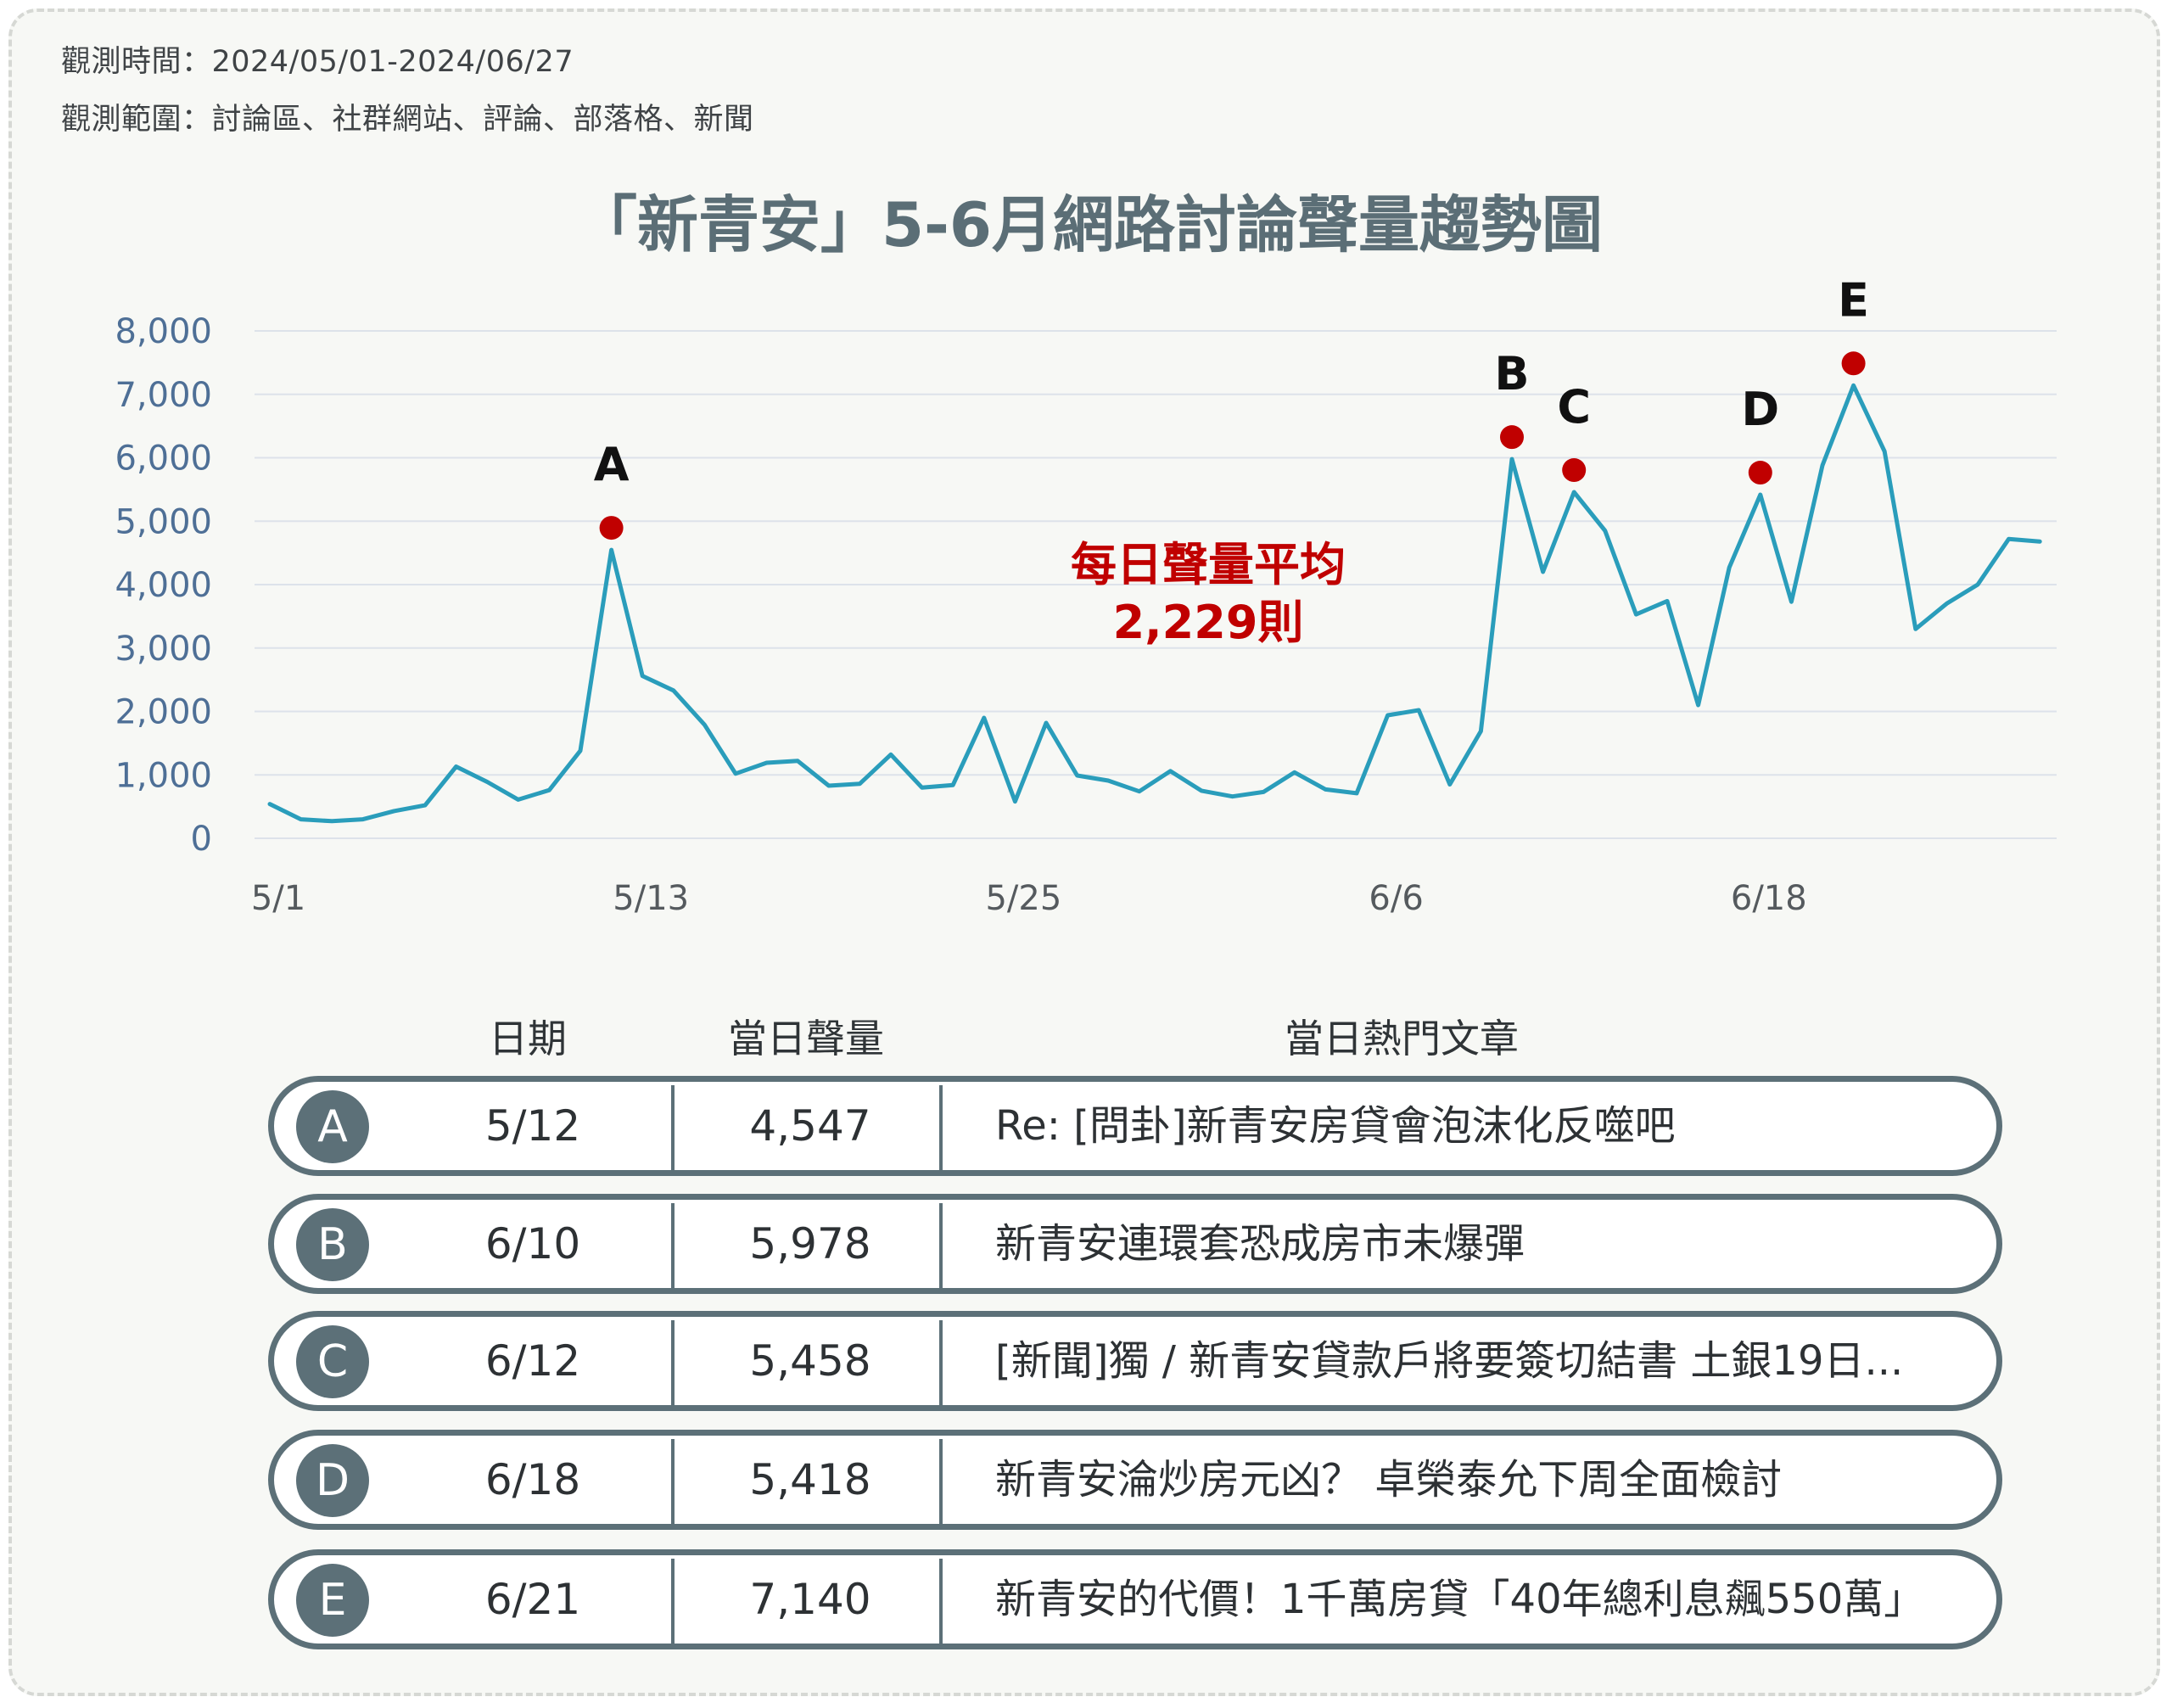 This screenshot has width=2172, height=1708. Describe the element at coordinates (1396, 899) in the screenshot. I see `x-tick-label: 6/6` at that location.